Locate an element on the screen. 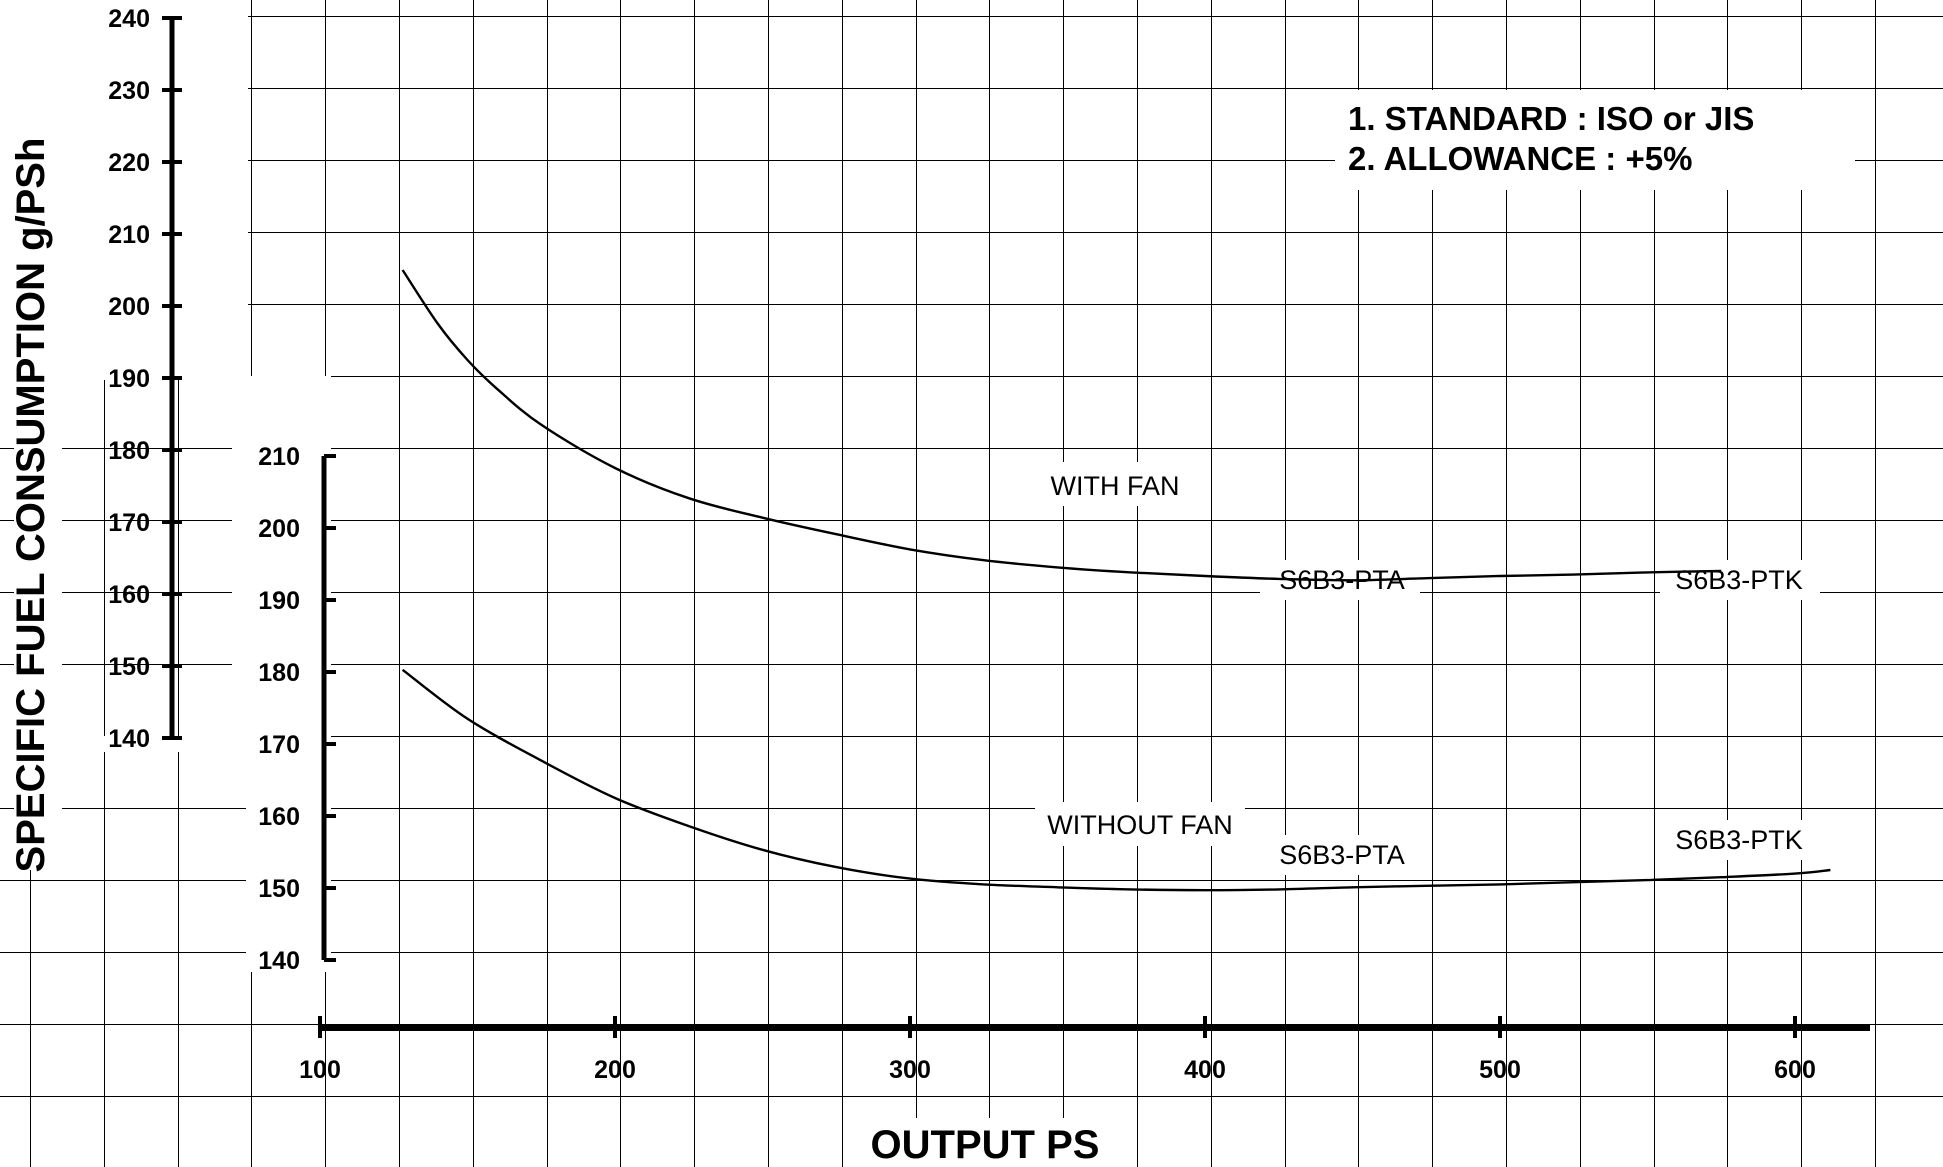 Image resolution: width=1943 pixels, height=1167 pixels. upper-y-tick-label: 220 is located at coordinates (129, 163).